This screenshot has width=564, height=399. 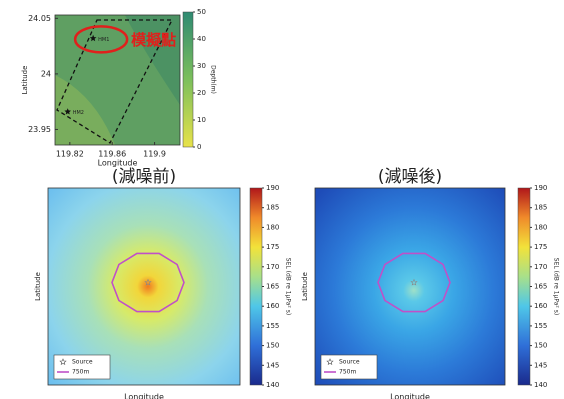 What do you see at coordinates (201, 12) in the screenshot?
I see `colorbar-tick-label: 50` at bounding box center [201, 12].